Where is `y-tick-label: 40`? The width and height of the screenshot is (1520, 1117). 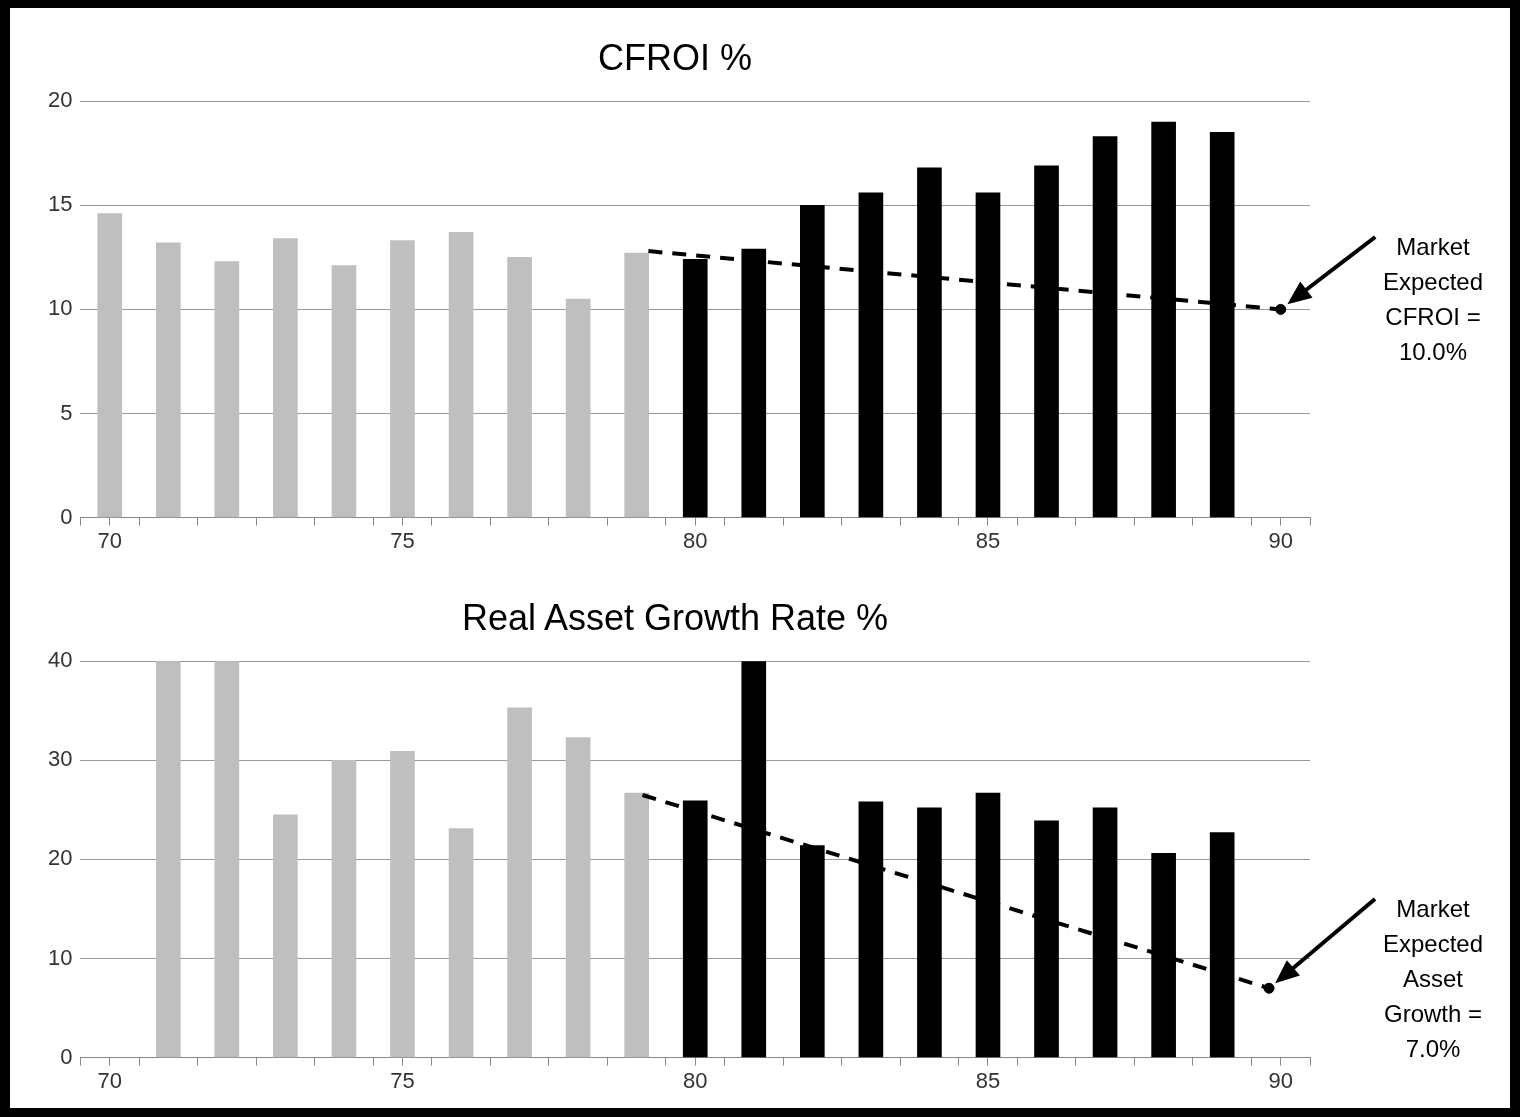
y-tick-label: 40 is located at coordinates (60, 660).